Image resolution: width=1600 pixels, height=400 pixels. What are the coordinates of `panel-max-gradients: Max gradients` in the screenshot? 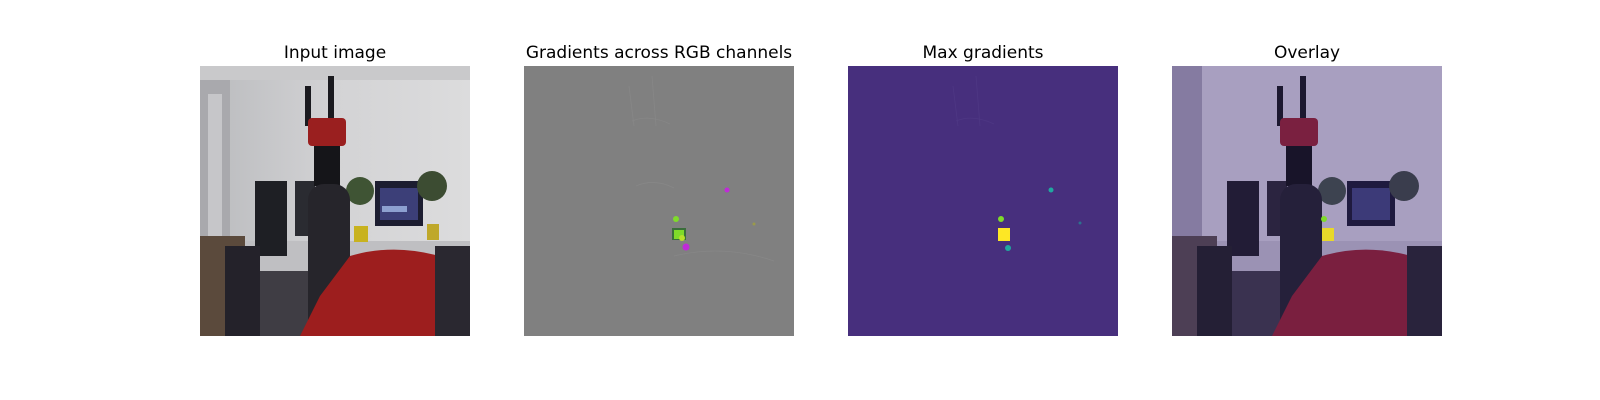 It's located at (983, 188).